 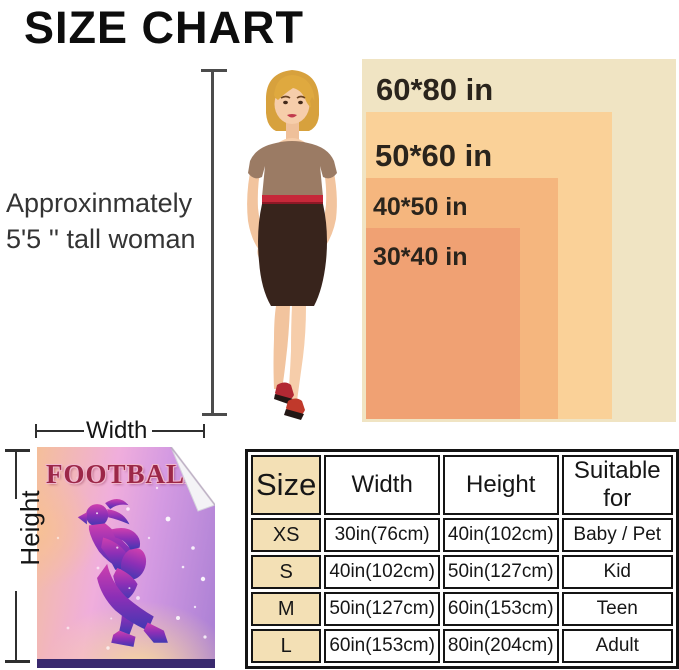 What do you see at coordinates (617, 535) in the screenshot?
I see `cell-suitable-xs: Baby / Pet` at bounding box center [617, 535].